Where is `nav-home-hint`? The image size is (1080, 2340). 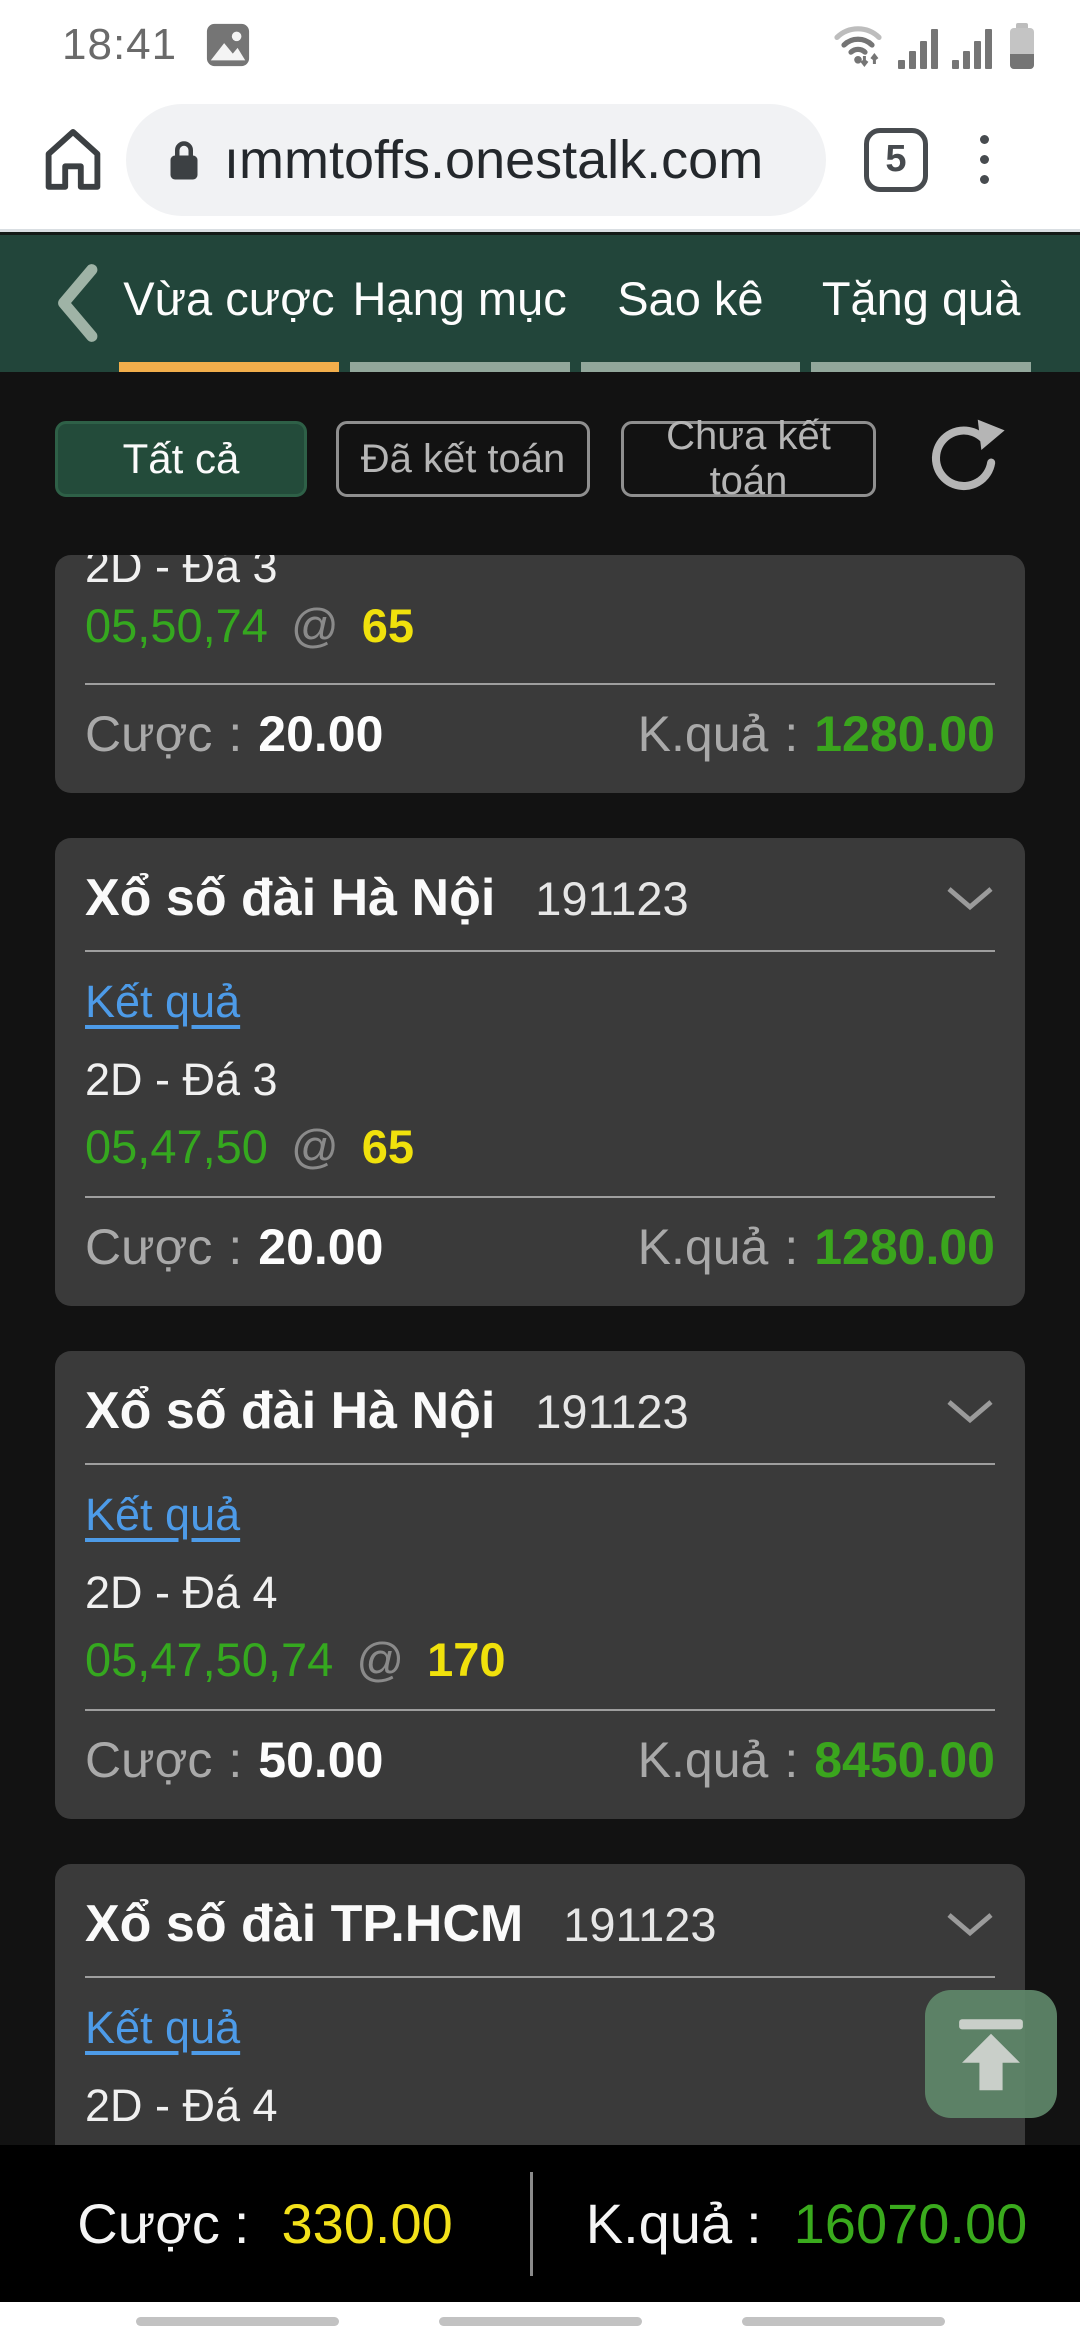 nav-home-hint is located at coordinates (540, 2321).